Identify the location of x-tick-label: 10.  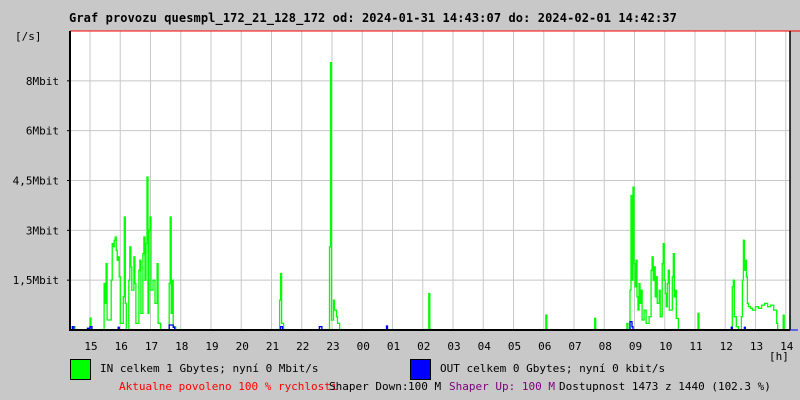
(665, 346).